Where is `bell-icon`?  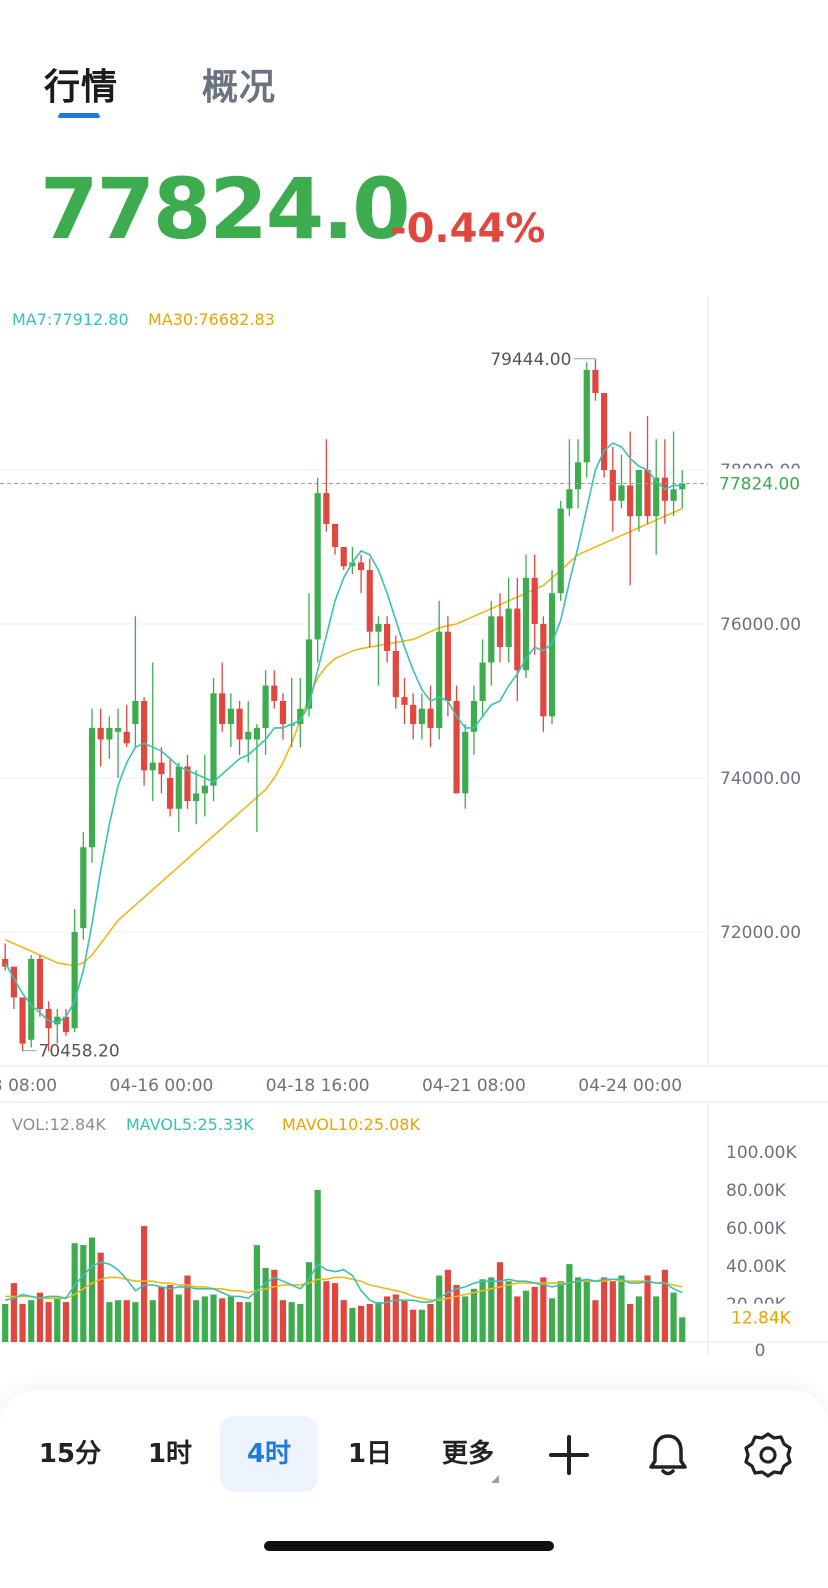
bell-icon is located at coordinates (668, 1455).